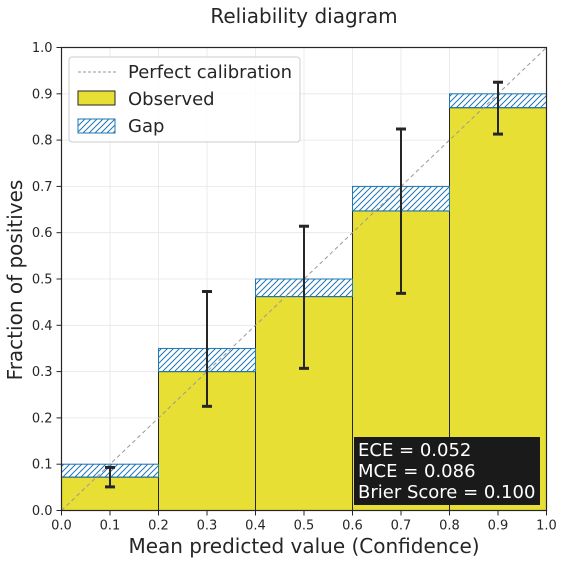 The height and width of the screenshot is (564, 564). What do you see at coordinates (42, 141) in the screenshot?
I see `y-tick-label: 0.8` at bounding box center [42, 141].